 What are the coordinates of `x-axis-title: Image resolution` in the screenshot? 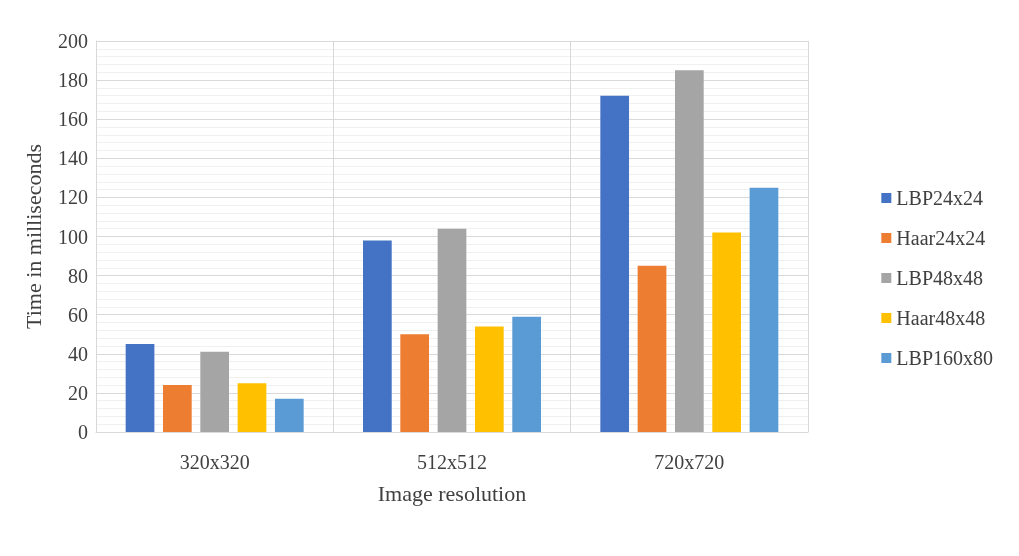 It's located at (452, 493).